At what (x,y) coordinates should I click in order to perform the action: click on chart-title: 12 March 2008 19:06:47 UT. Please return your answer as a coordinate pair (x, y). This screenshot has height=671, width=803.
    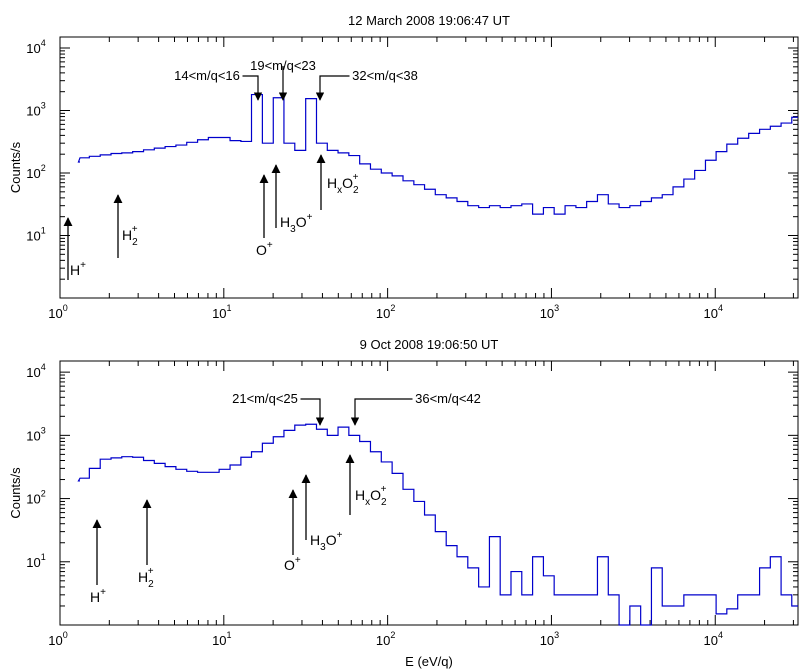
    Looking at the image, I should click on (429, 20).